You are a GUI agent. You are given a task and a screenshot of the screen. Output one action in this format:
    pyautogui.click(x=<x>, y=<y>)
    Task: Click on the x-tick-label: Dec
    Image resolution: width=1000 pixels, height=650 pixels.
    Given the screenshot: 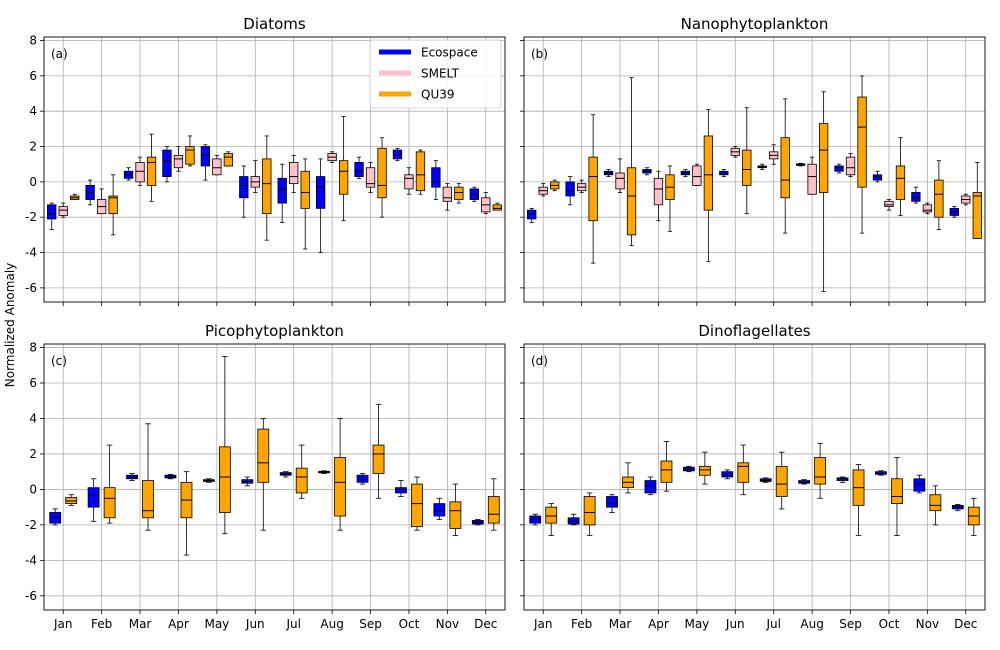 What is the action you would take?
    pyautogui.click(x=485, y=624)
    